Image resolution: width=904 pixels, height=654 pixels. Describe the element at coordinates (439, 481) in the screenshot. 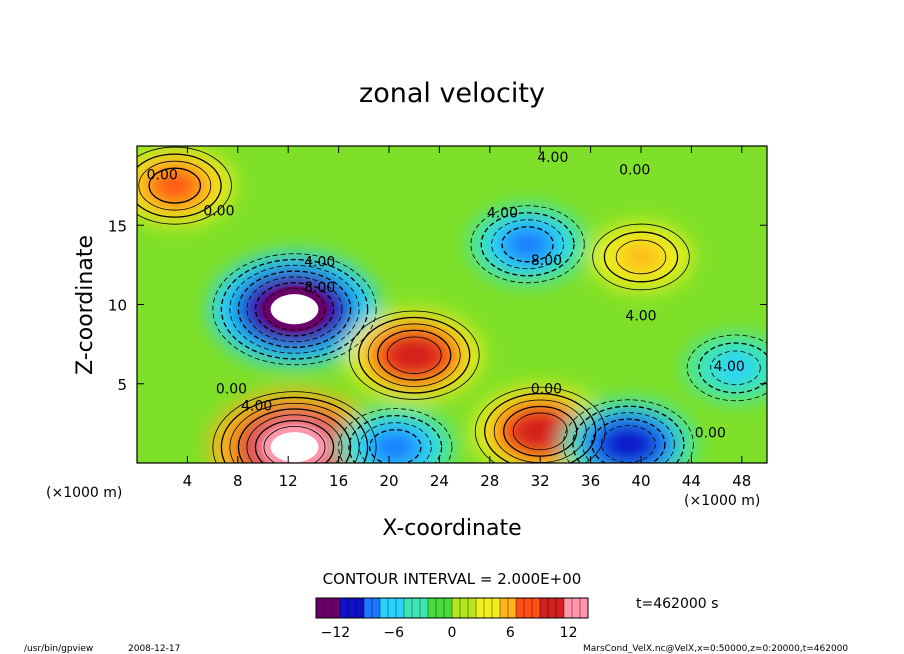

I see `x-tick-label: 24` at that location.